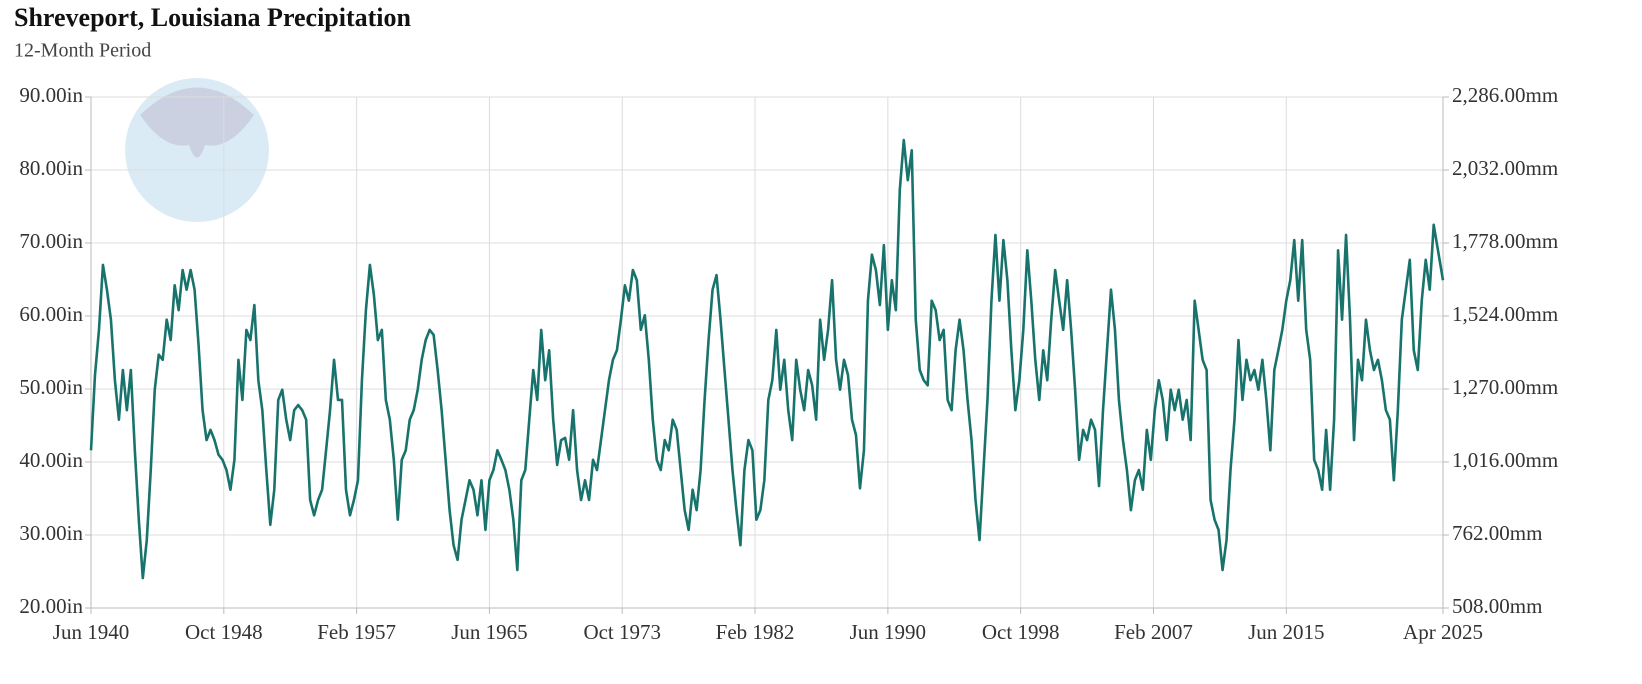 The image size is (1642, 684). Describe the element at coordinates (197, 150) in the screenshot. I see `noaa-logo` at that location.